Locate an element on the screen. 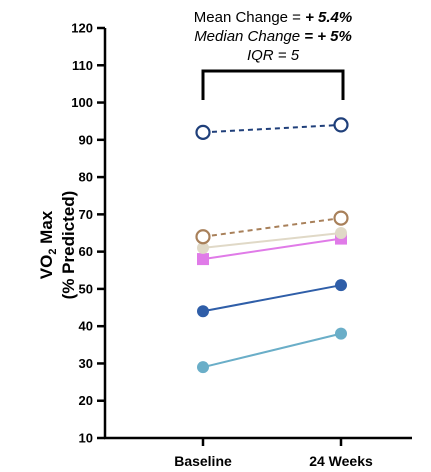 This screenshot has height=472, width=431. y-tick-label: 30 is located at coordinates (86, 363).